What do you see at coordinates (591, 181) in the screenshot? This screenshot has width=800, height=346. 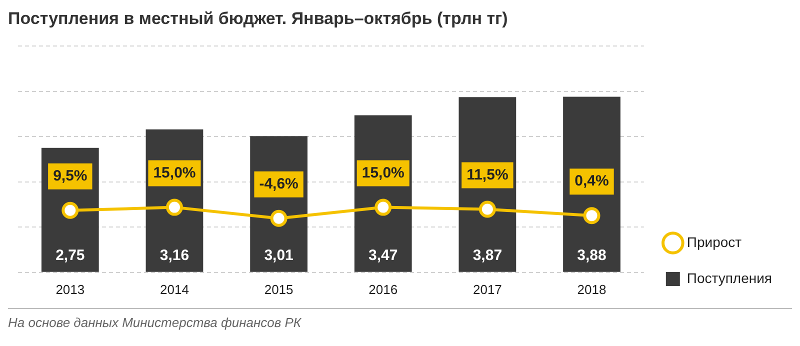 I see `data-label: 0,4%` at bounding box center [591, 181].